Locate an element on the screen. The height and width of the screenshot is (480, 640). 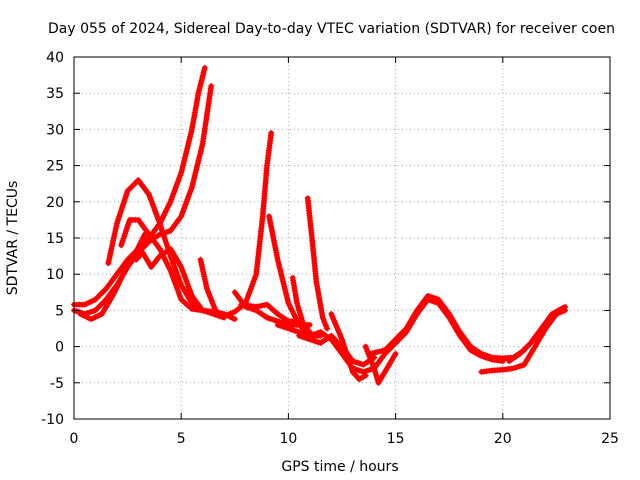
x-tick-label: 20 is located at coordinates (503, 439).